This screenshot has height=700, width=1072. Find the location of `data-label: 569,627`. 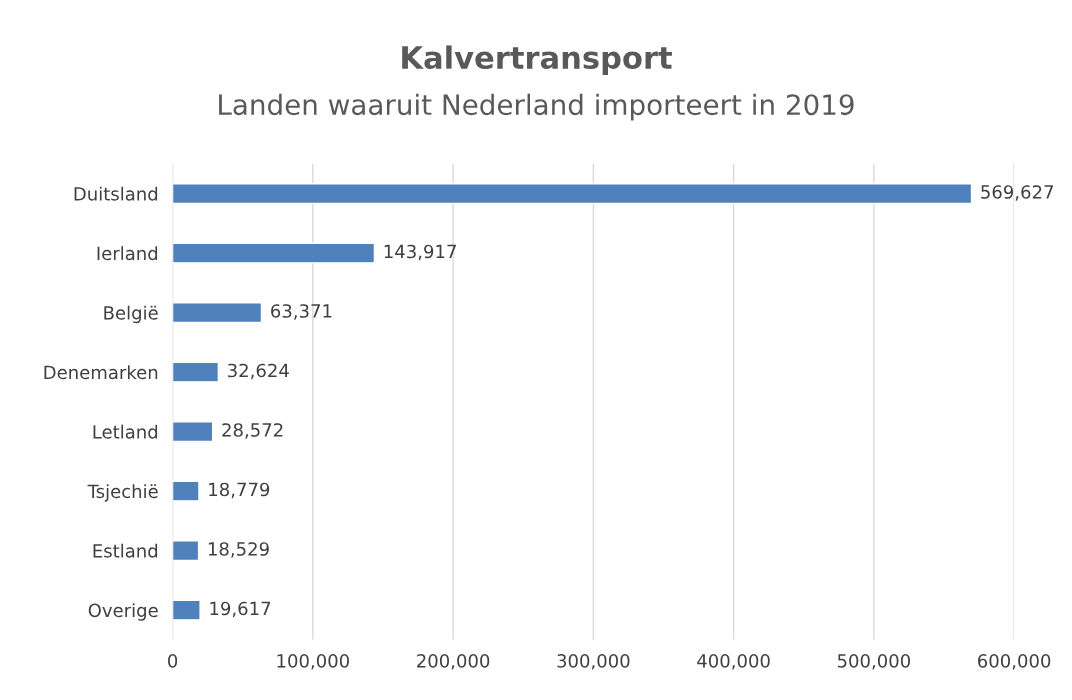

data-label: 569,627 is located at coordinates (1017, 193).